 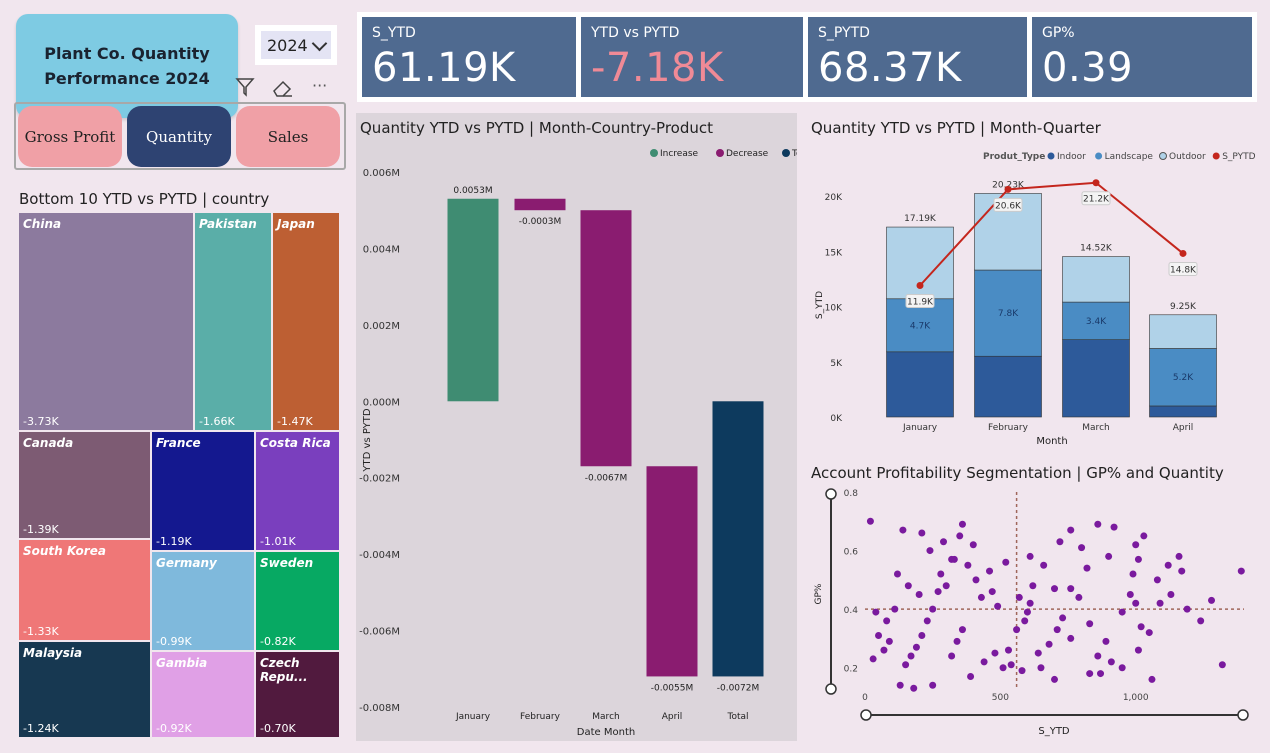 What do you see at coordinates (283, 87) in the screenshot?
I see `eraser-icon` at bounding box center [283, 87].